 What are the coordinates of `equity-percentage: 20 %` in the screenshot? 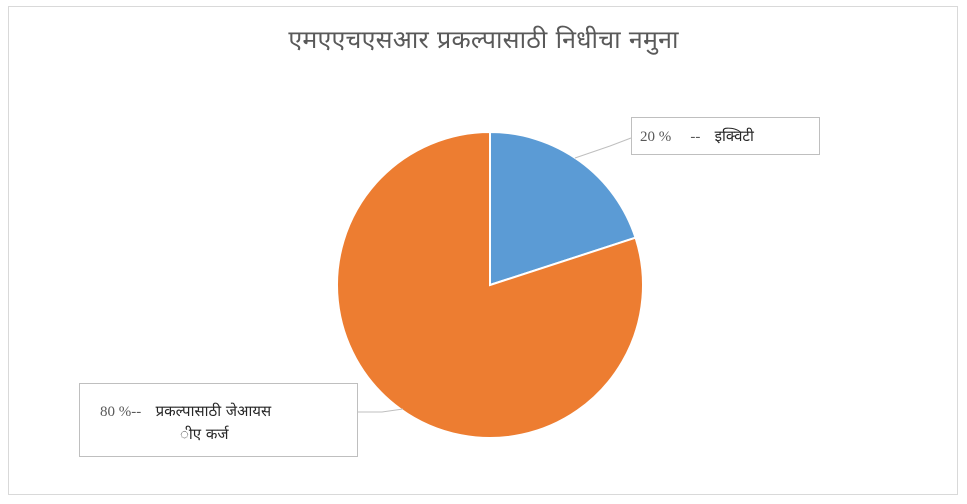 It's located at (656, 137).